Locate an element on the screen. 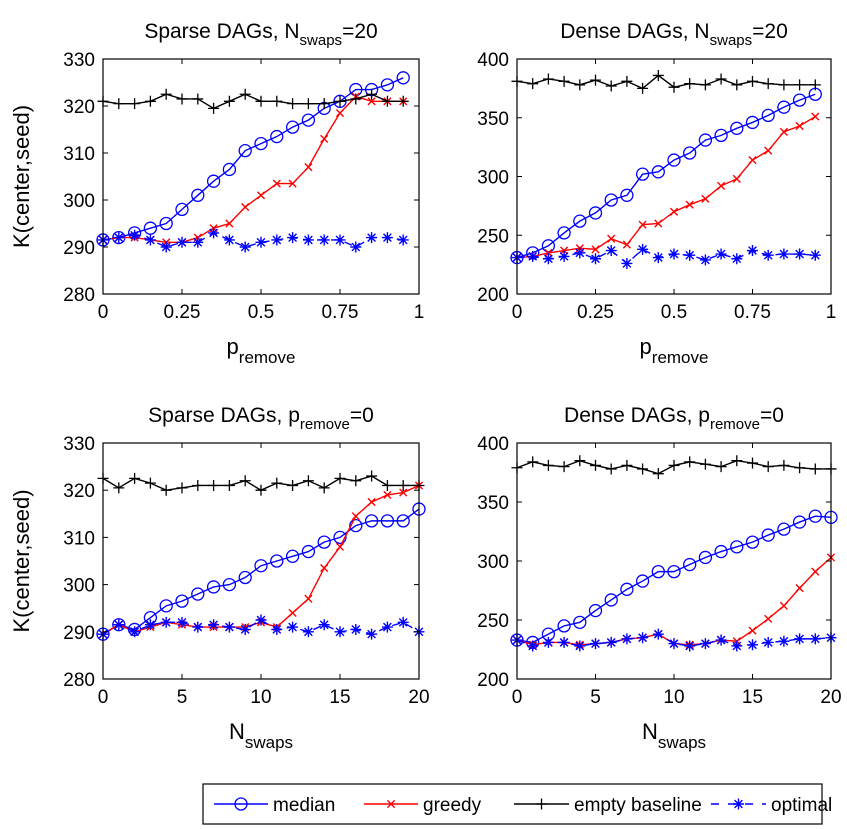 Image resolution: width=847 pixels, height=829 pixels. series-line-greedy is located at coordinates (666, 187).